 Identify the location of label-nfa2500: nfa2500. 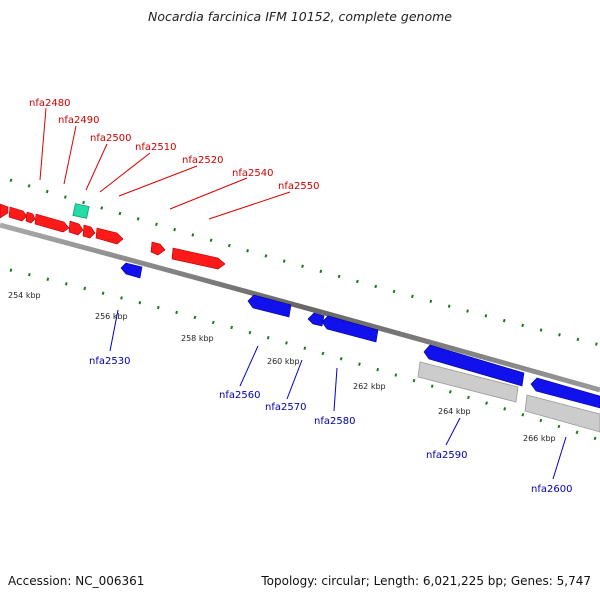
(110, 138).